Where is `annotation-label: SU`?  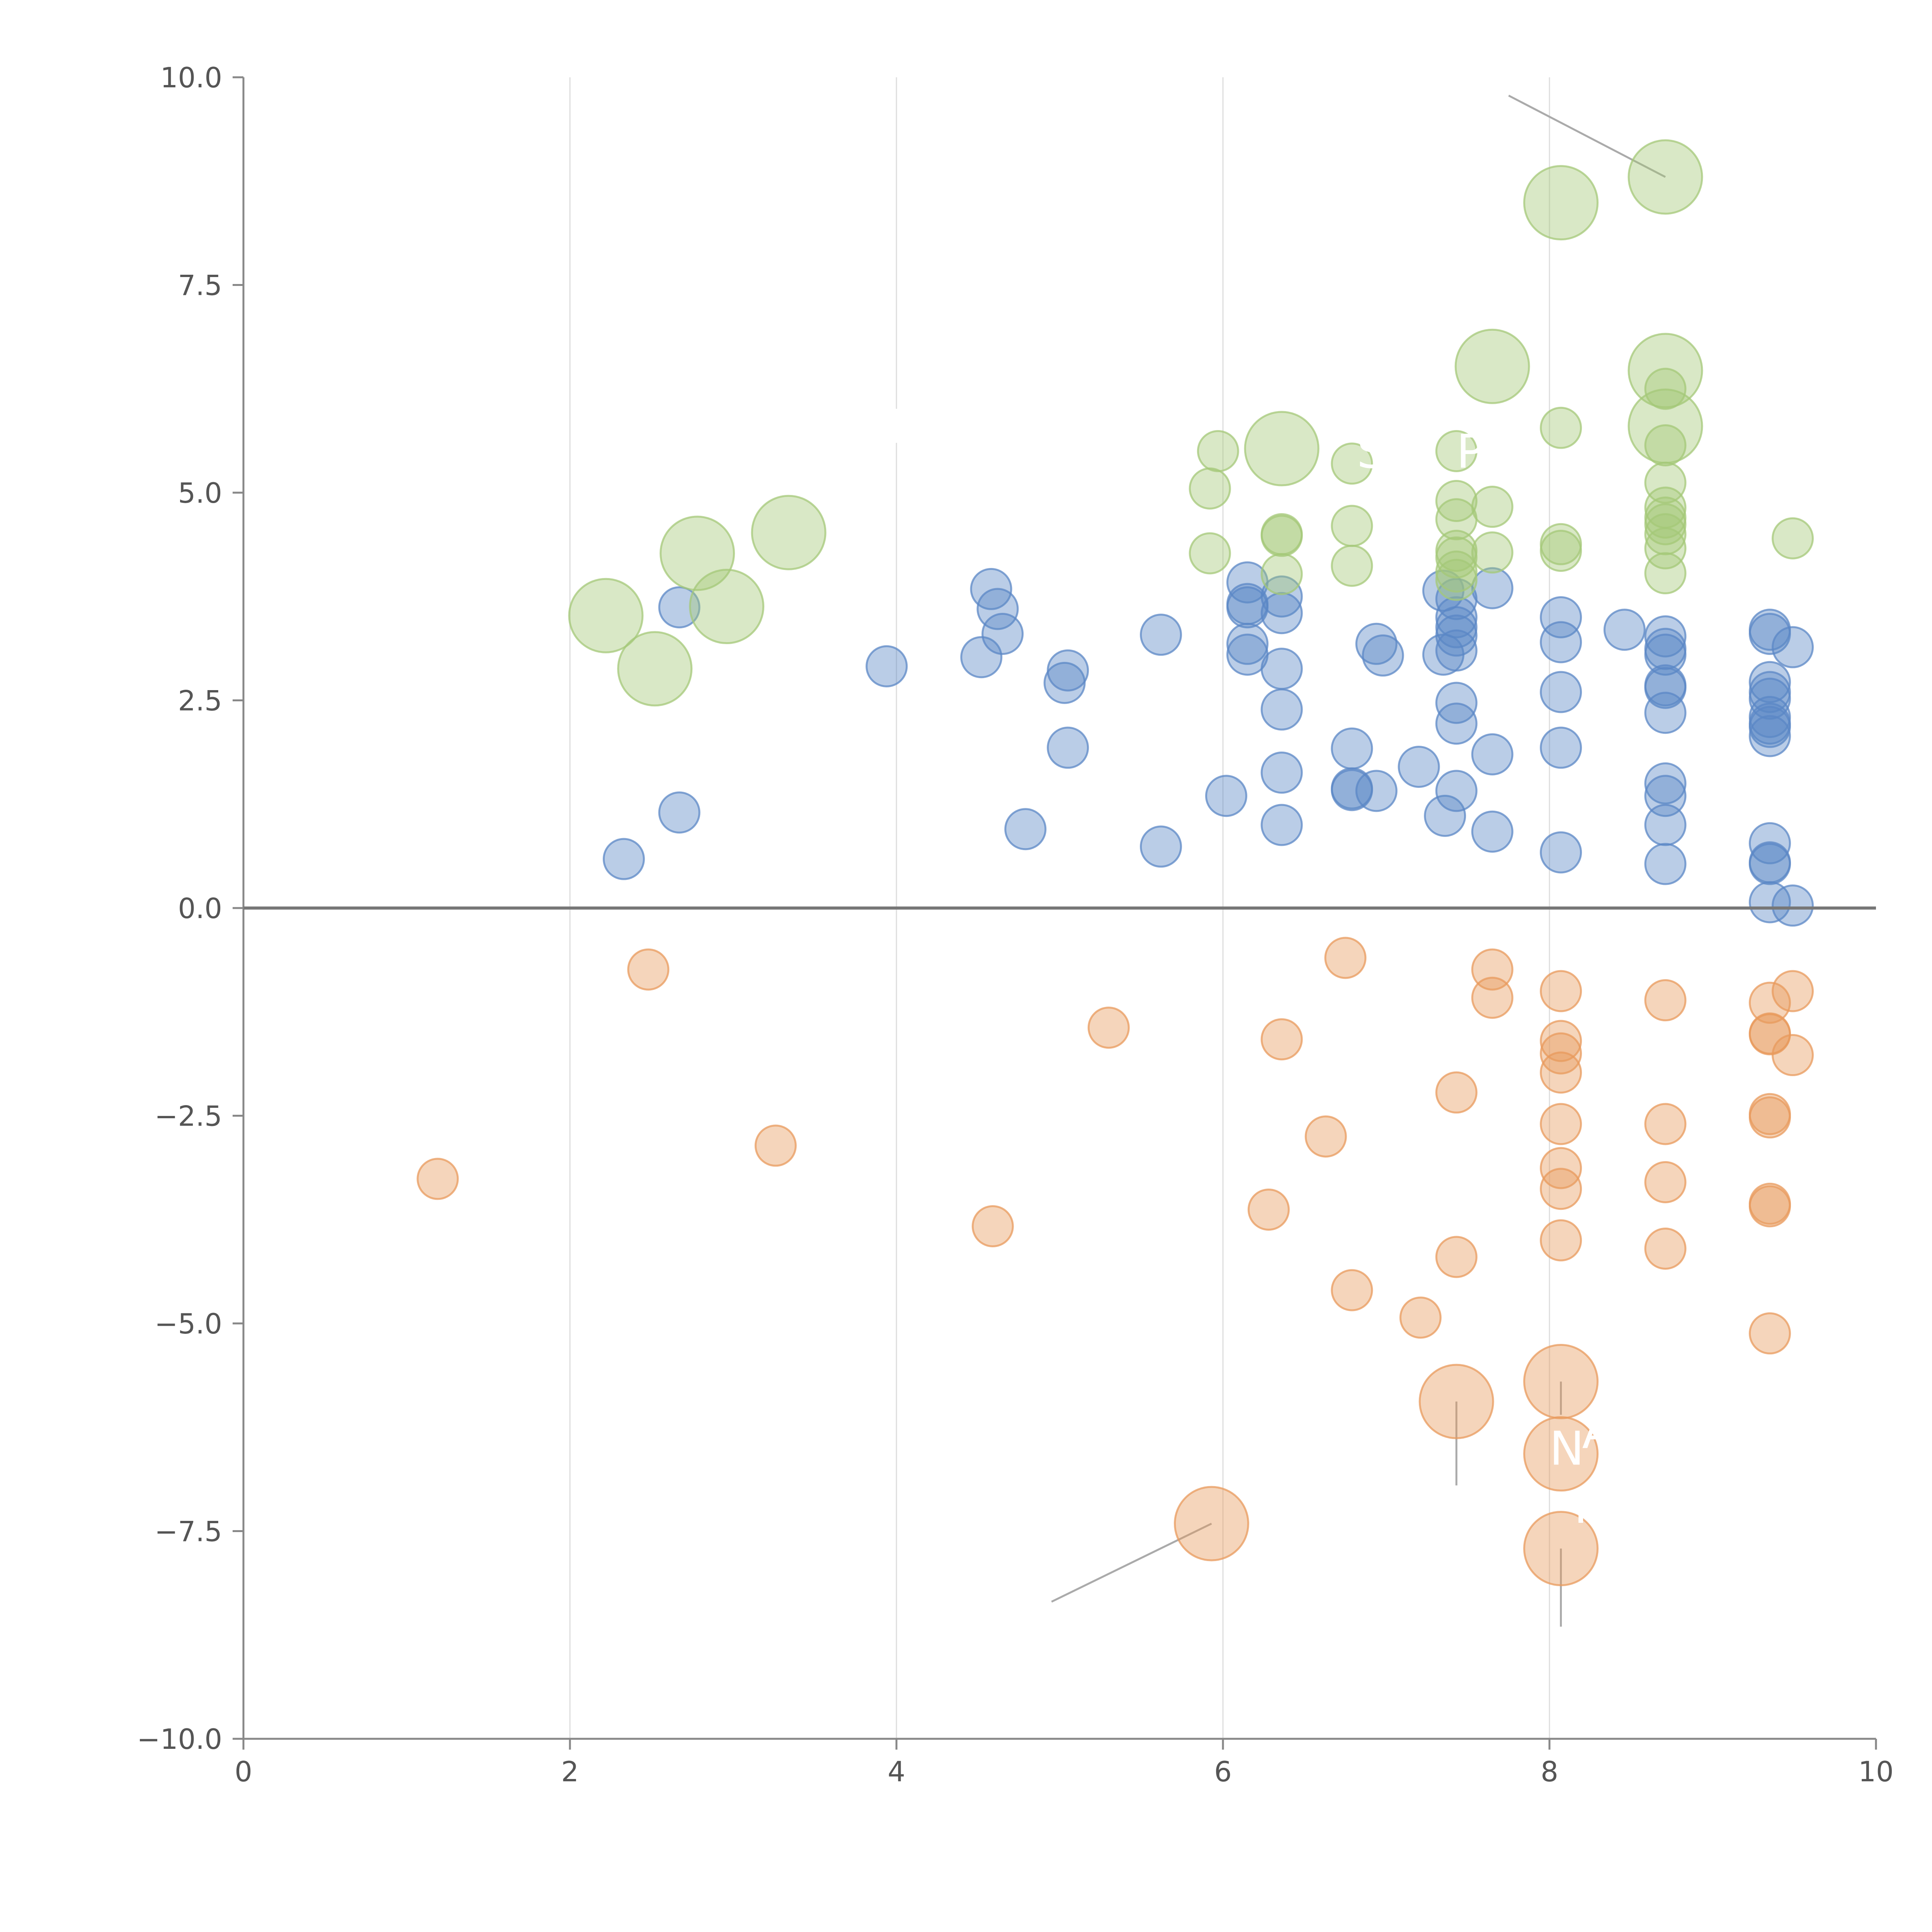
annotation-label: SU is located at coordinates (1389, 452).